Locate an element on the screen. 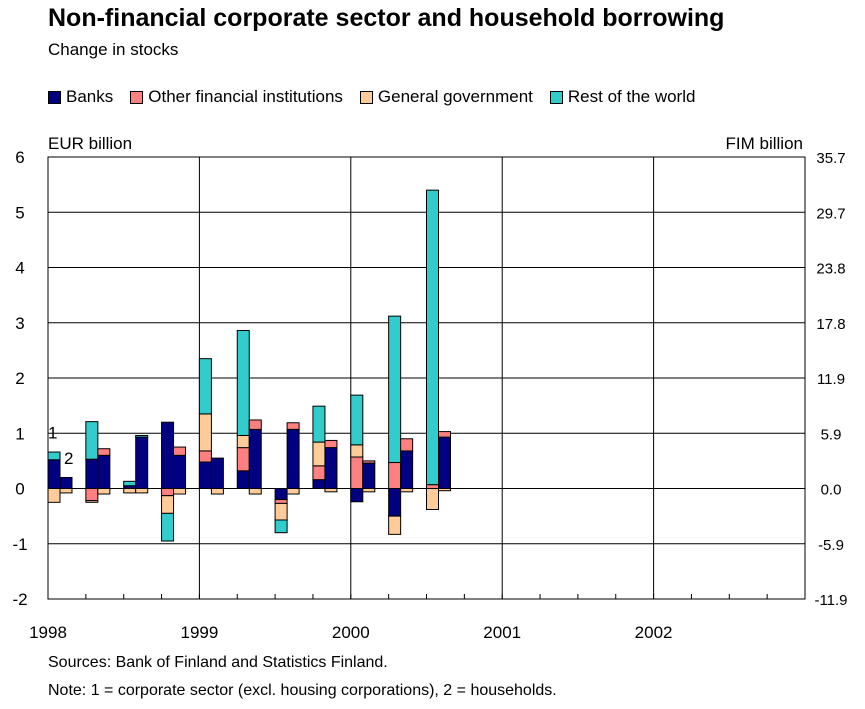 The height and width of the screenshot is (709, 865). series-label-2: 2 is located at coordinates (68, 458).